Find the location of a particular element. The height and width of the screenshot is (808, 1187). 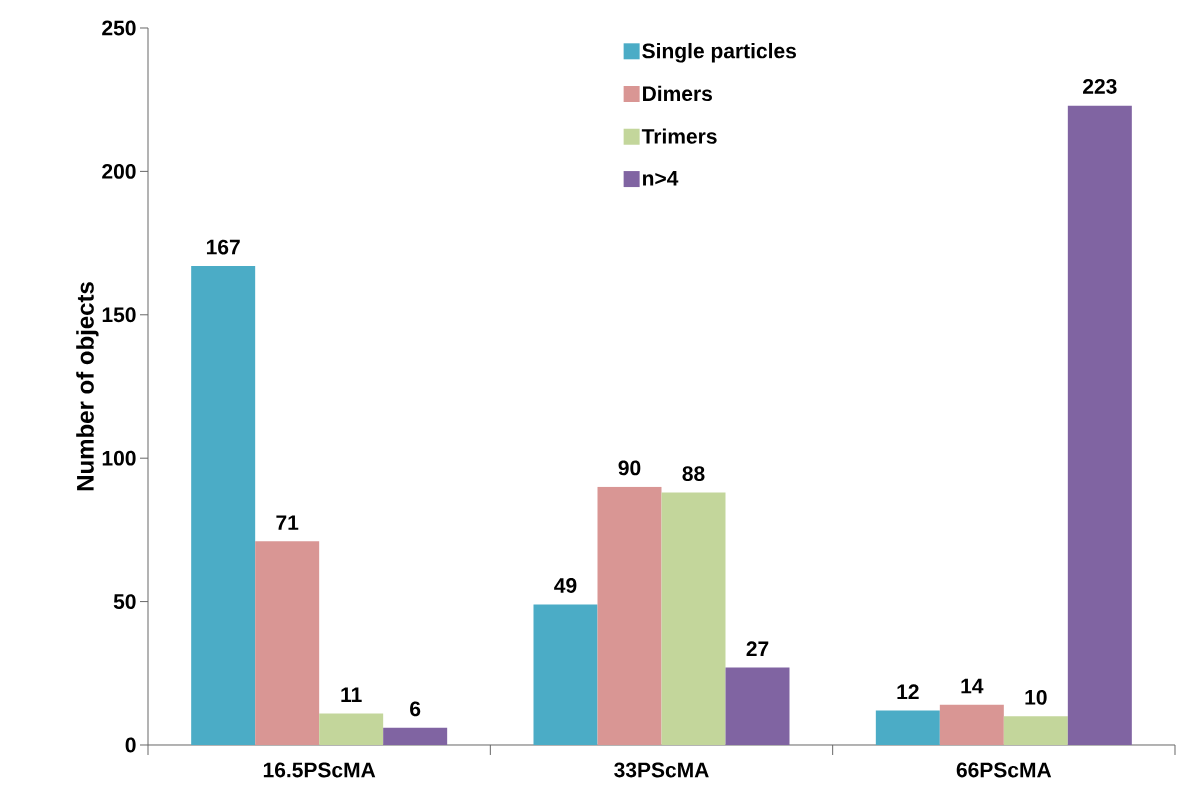

data-label: 88 is located at coordinates (693, 474).